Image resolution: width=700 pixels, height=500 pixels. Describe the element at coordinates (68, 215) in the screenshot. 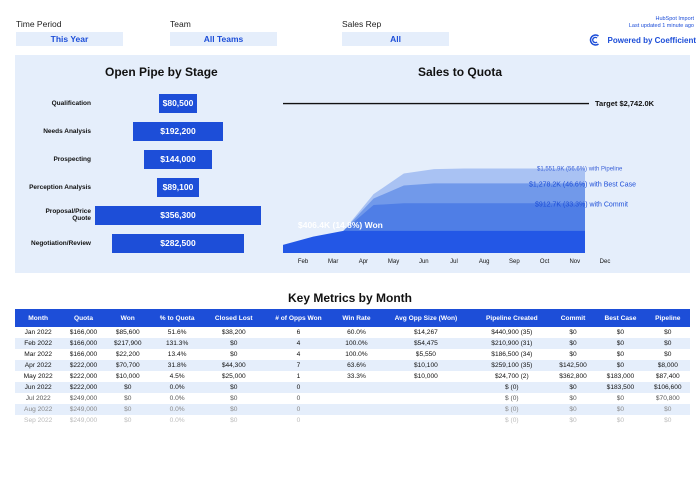

I see `stage-label: Proposal/Price Quote` at that location.